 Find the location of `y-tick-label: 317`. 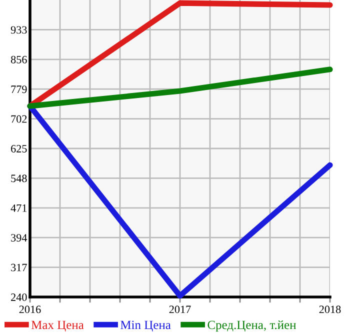

y-tick-label: 317 is located at coordinates (19, 268).